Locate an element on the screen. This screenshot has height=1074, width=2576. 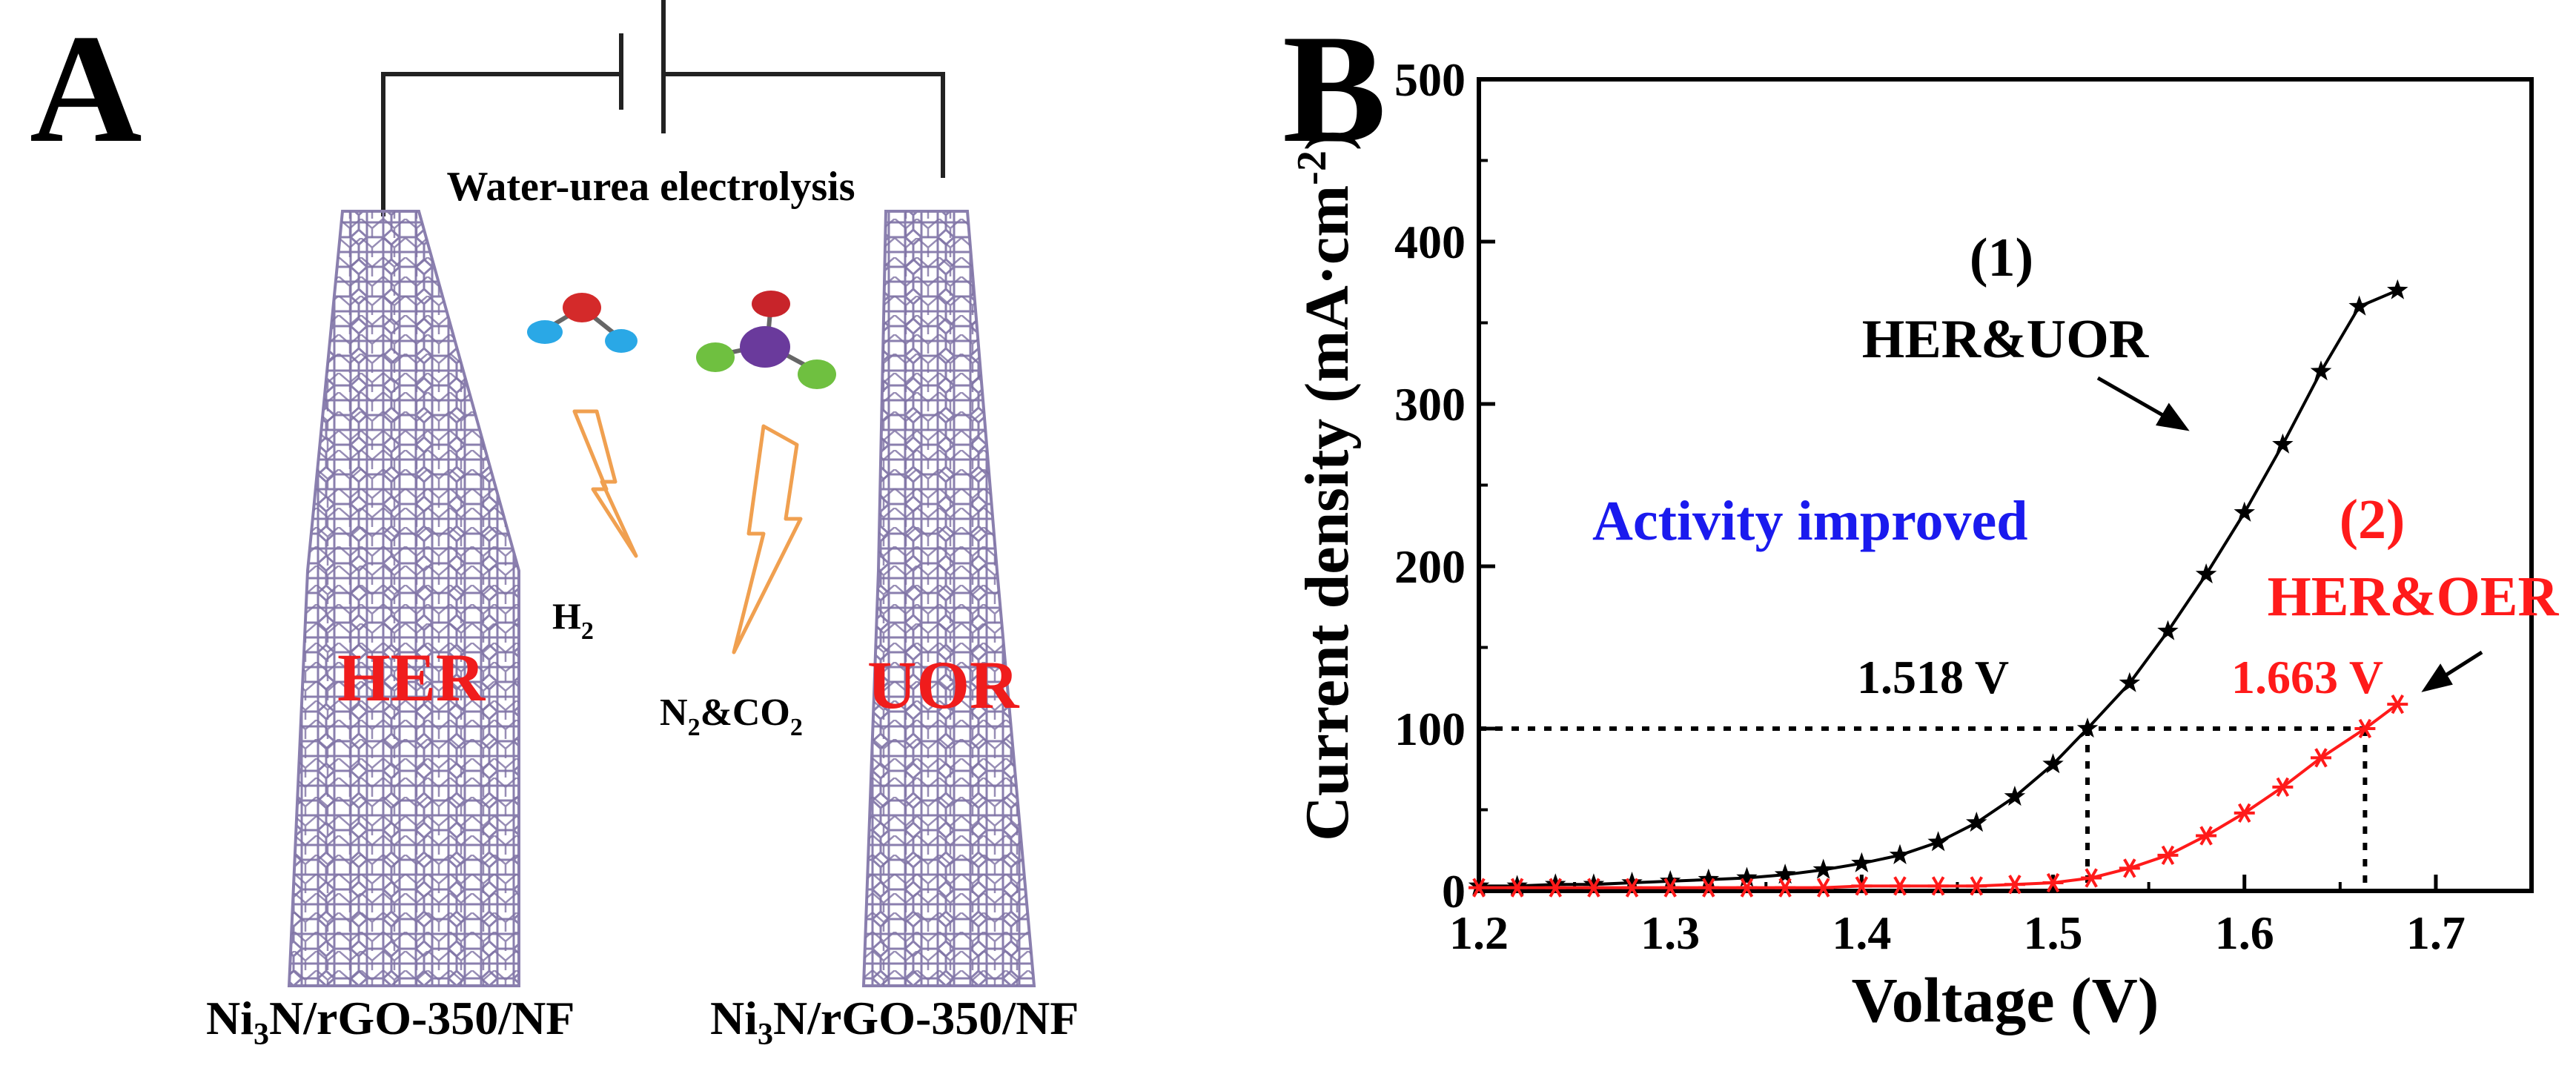
y-tick-label-3: 300 is located at coordinates (1430, 404).